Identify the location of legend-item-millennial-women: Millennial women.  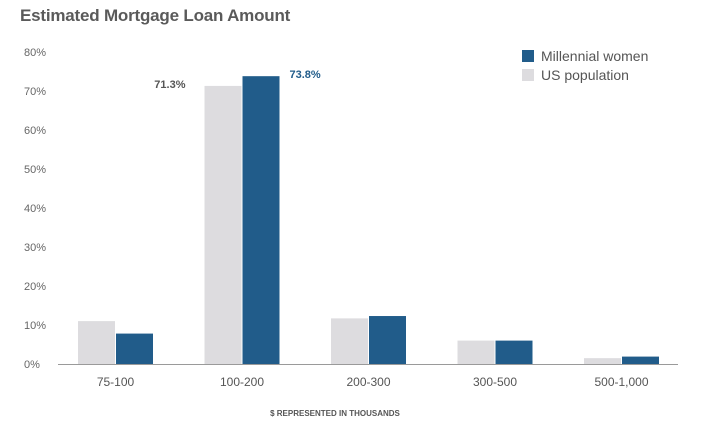
(585, 55).